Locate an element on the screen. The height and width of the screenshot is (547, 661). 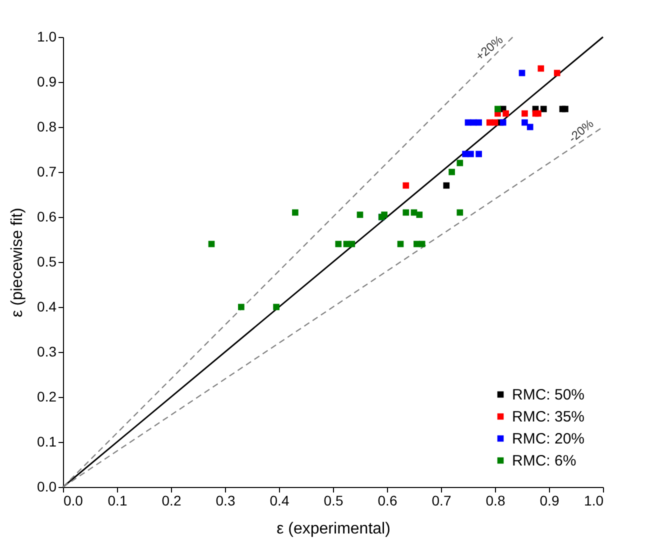
legend-label: RMC: 6% is located at coordinates (544, 461).